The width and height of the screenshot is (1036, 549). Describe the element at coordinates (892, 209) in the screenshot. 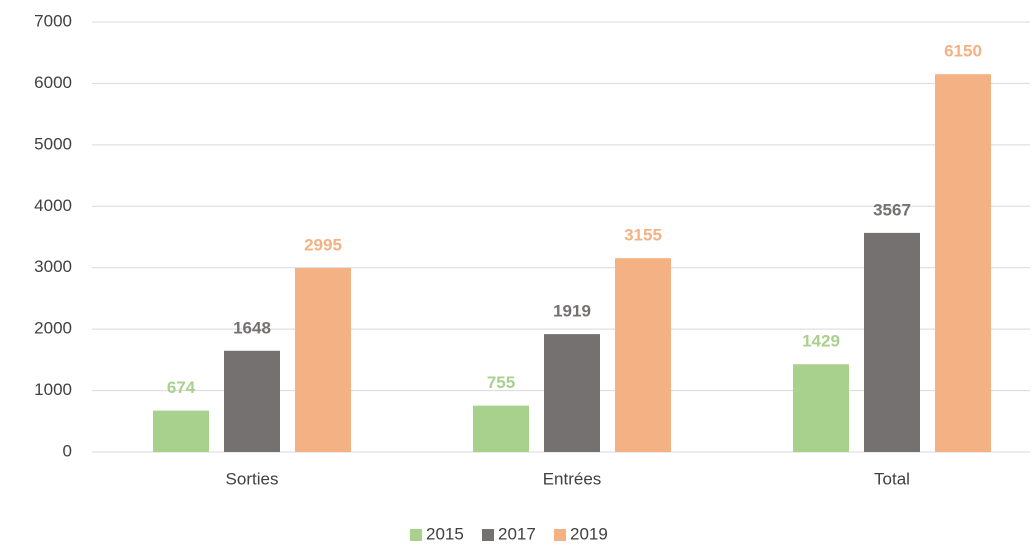

I see `data-label: 3567` at that location.